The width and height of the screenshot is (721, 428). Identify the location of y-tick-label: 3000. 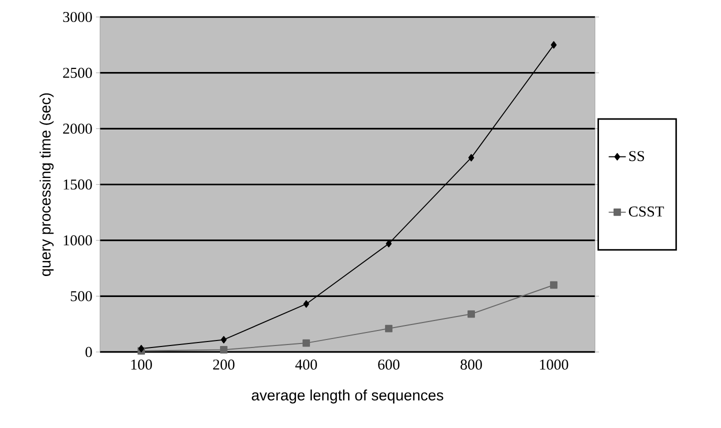
(77, 17).